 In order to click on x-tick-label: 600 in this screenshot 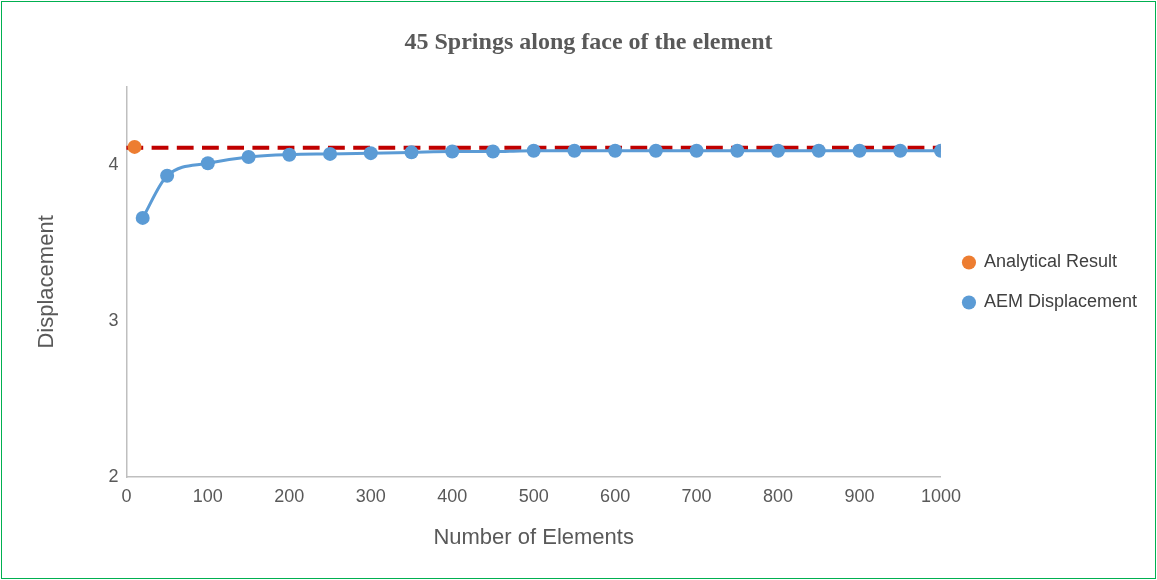, I will do `click(615, 495)`.